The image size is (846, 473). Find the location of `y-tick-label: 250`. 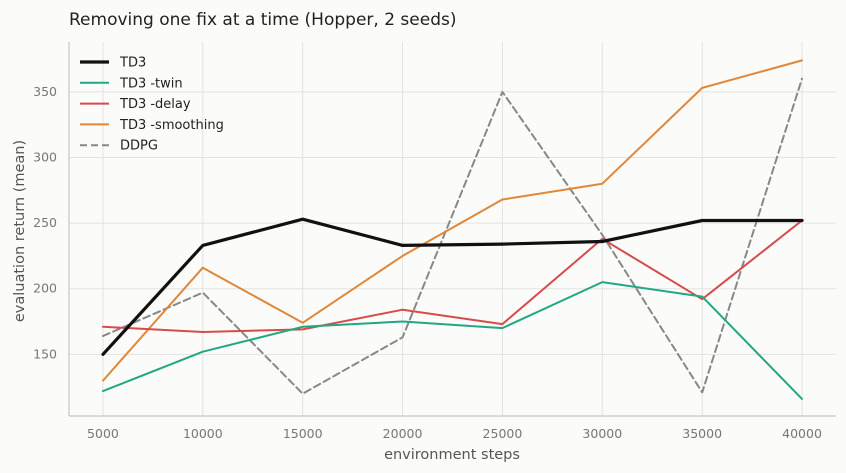

y-tick-label: 250 is located at coordinates (45, 222).